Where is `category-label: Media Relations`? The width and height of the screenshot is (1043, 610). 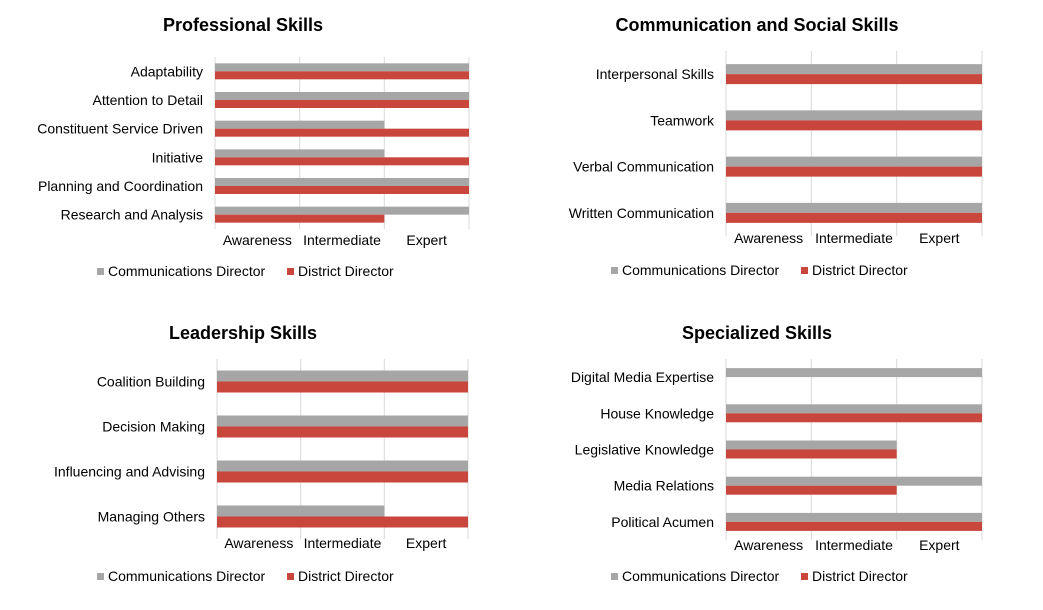 category-label: Media Relations is located at coordinates (664, 486).